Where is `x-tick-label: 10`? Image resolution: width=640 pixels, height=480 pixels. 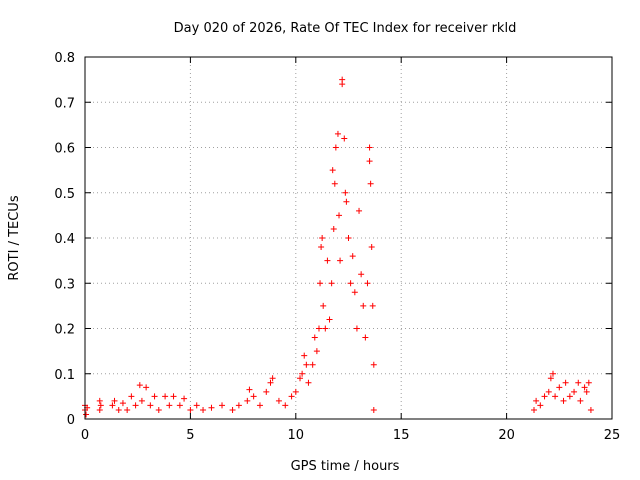
x-tick-label: 10 is located at coordinates (296, 435).